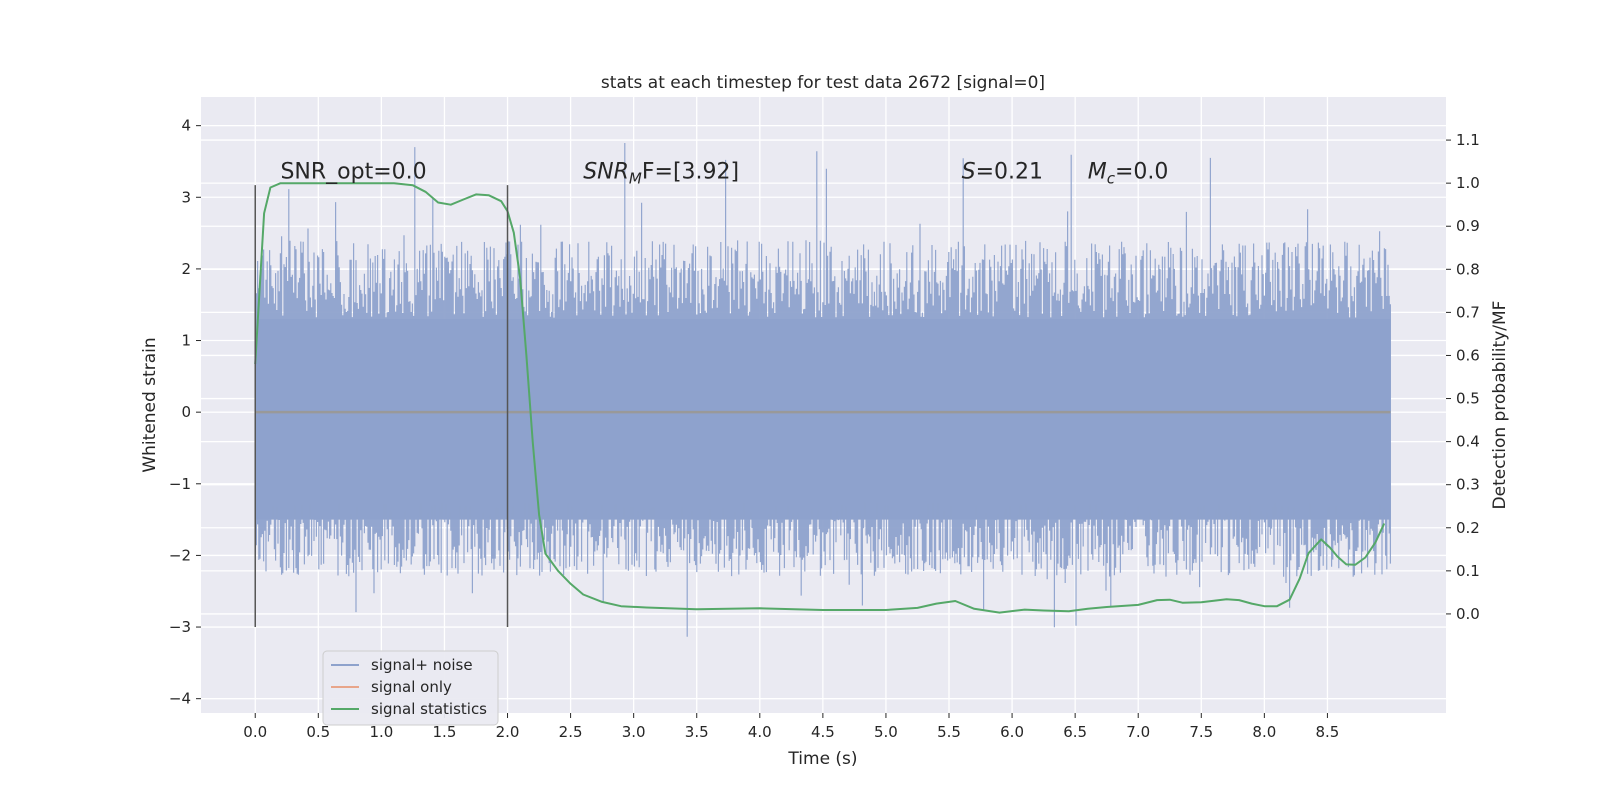  Describe the element at coordinates (186, 126) in the screenshot. I see `y-left-tick-label: 4` at that location.